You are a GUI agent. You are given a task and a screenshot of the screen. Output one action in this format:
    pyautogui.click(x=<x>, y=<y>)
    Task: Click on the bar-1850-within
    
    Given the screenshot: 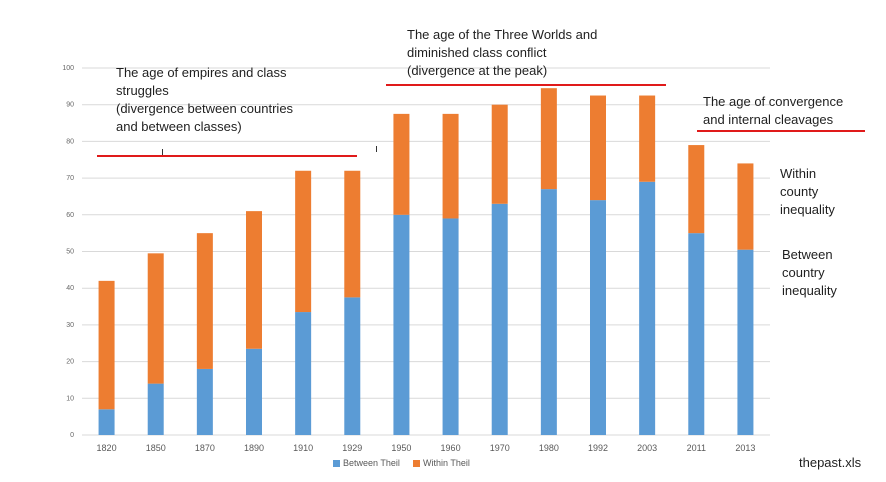 What is the action you would take?
    pyautogui.click(x=155, y=318)
    